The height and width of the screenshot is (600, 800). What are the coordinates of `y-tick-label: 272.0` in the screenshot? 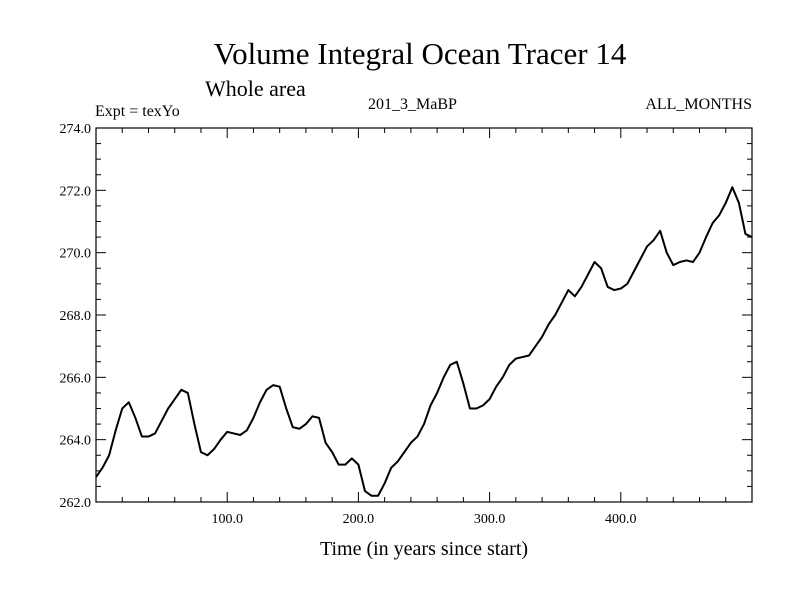 It's located at (76, 191).